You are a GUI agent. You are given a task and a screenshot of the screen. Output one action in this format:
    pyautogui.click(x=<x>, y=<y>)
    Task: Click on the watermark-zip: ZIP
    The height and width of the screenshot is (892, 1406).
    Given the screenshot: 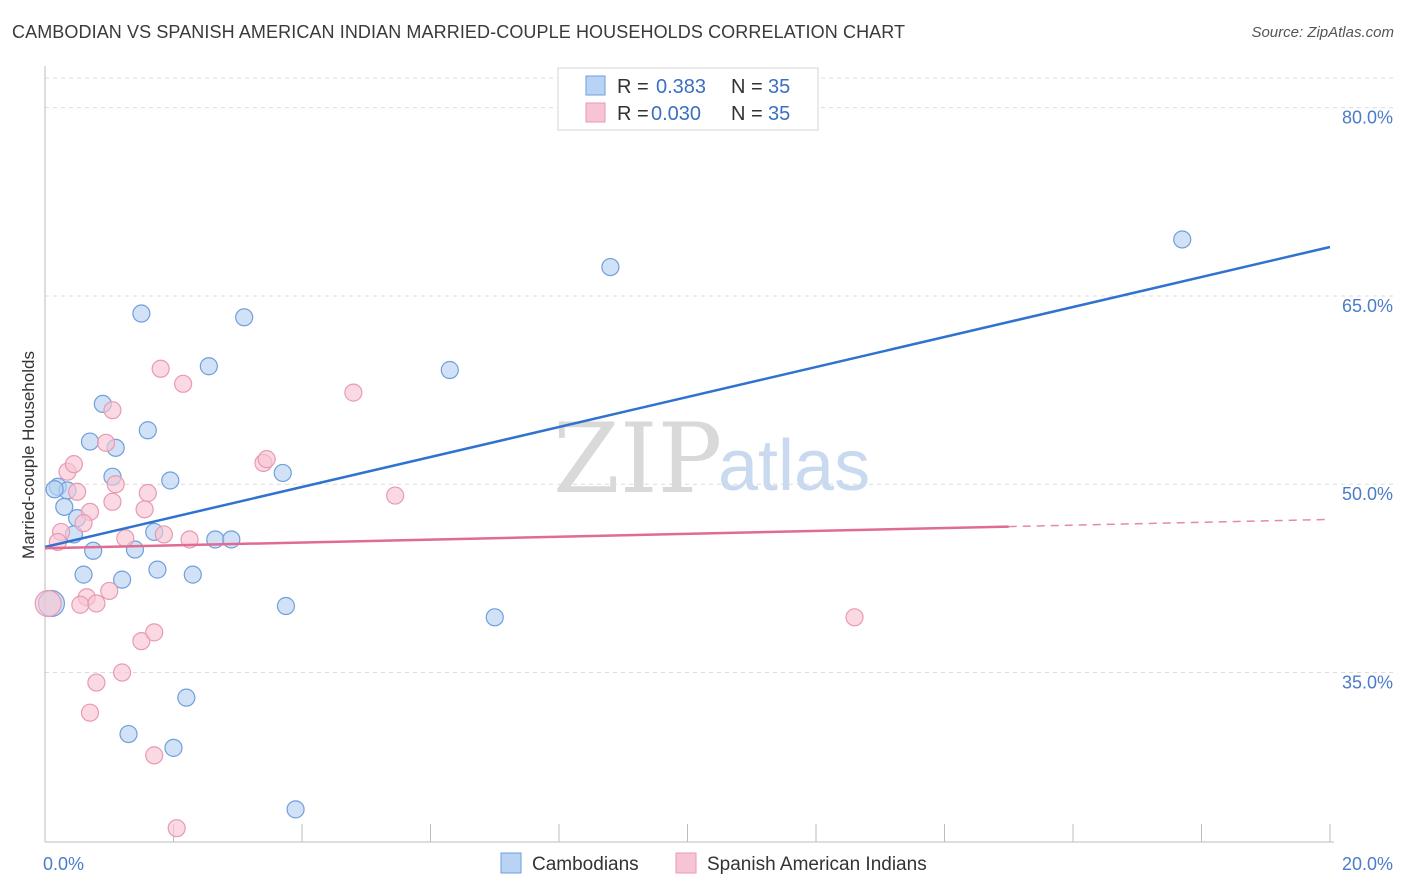 What is the action you would take?
    pyautogui.click(x=637, y=459)
    